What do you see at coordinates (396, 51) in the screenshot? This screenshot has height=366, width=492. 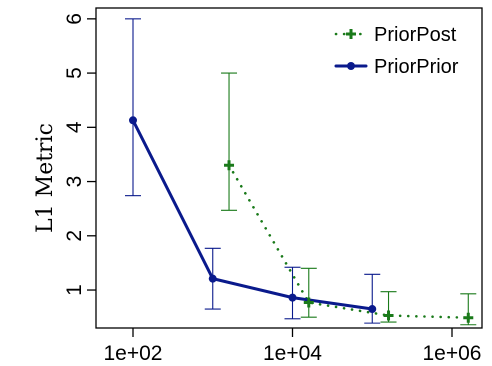 I see `legend: PriorPost PriorPrior` at bounding box center [396, 51].